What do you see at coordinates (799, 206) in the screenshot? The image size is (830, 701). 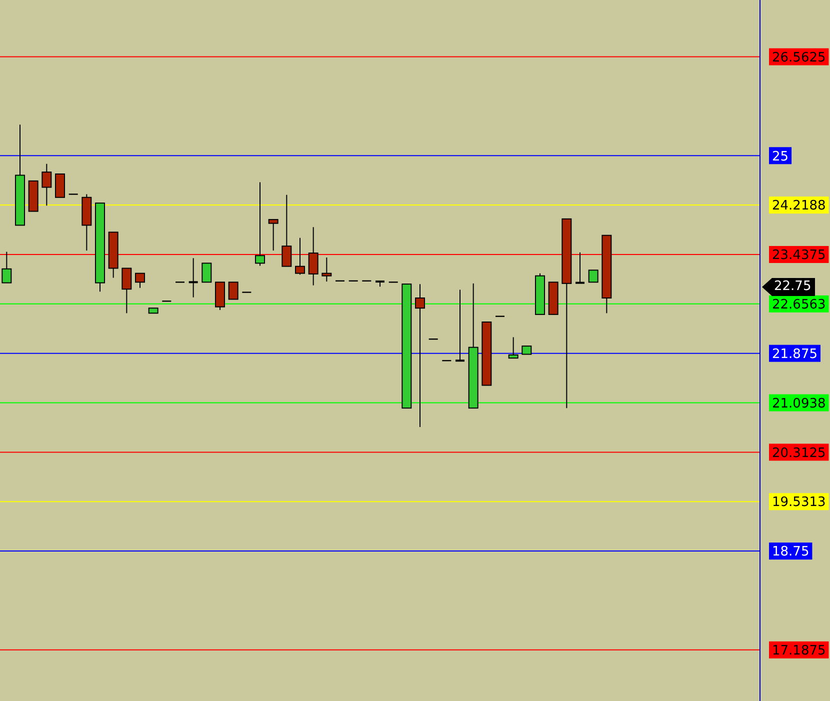 I see `y-tick-label: 24.2188` at bounding box center [799, 206].